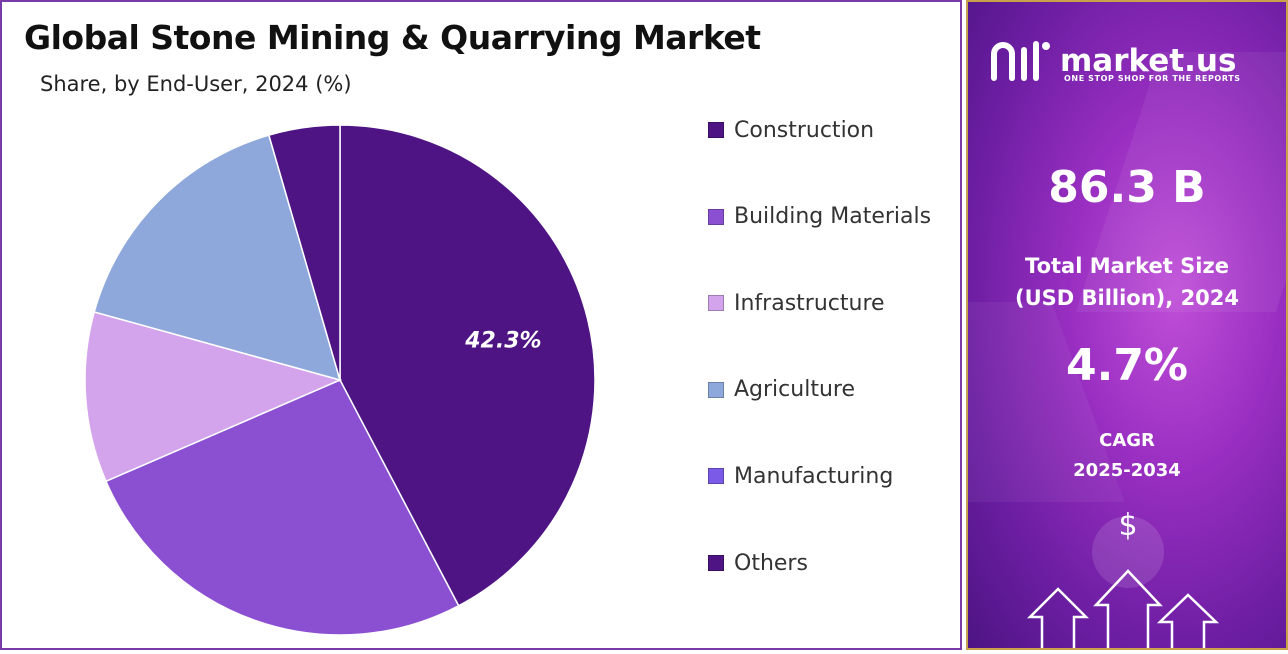 This screenshot has width=1288, height=654. I want to click on legend-item-building-materials: Building Materials, so click(819, 217).